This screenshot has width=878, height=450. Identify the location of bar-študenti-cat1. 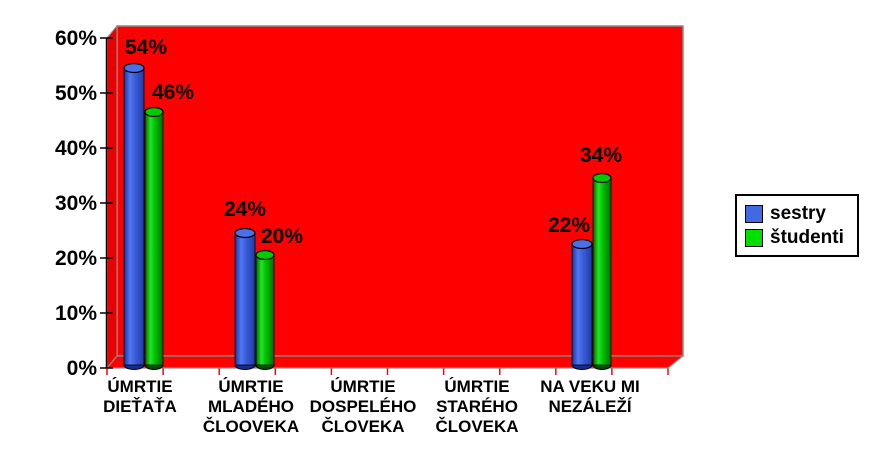
(265, 309).